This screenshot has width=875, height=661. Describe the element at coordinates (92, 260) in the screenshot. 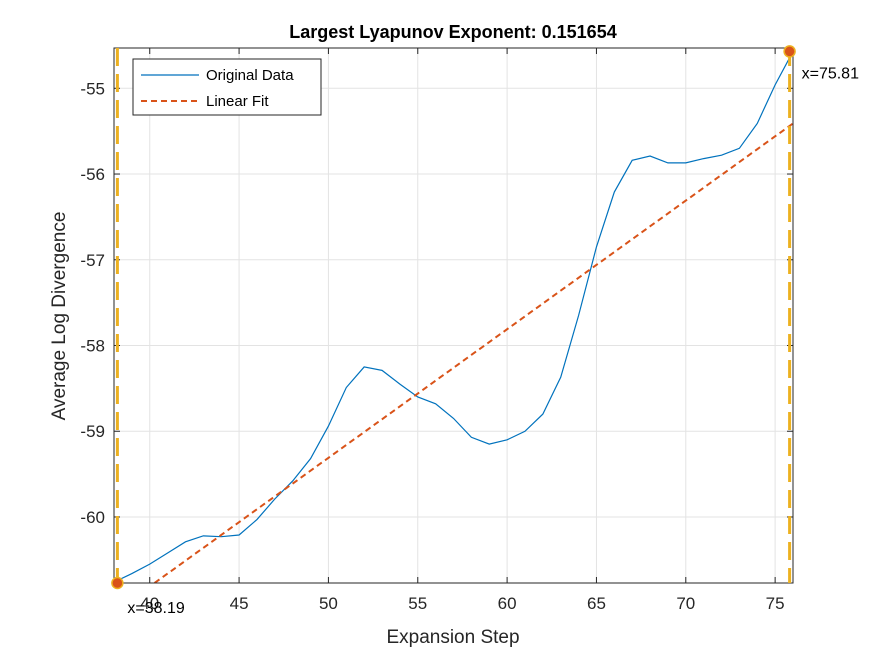

I see `y-tick-label: -57` at that location.